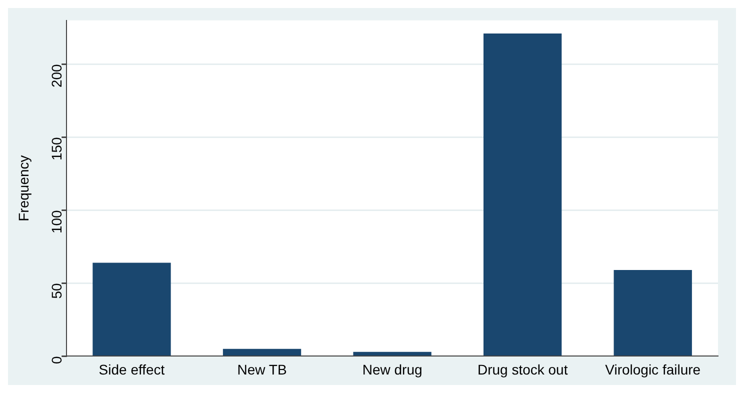  Describe the element at coordinates (56, 222) in the screenshot. I see `y-tick-label: 100` at that location.